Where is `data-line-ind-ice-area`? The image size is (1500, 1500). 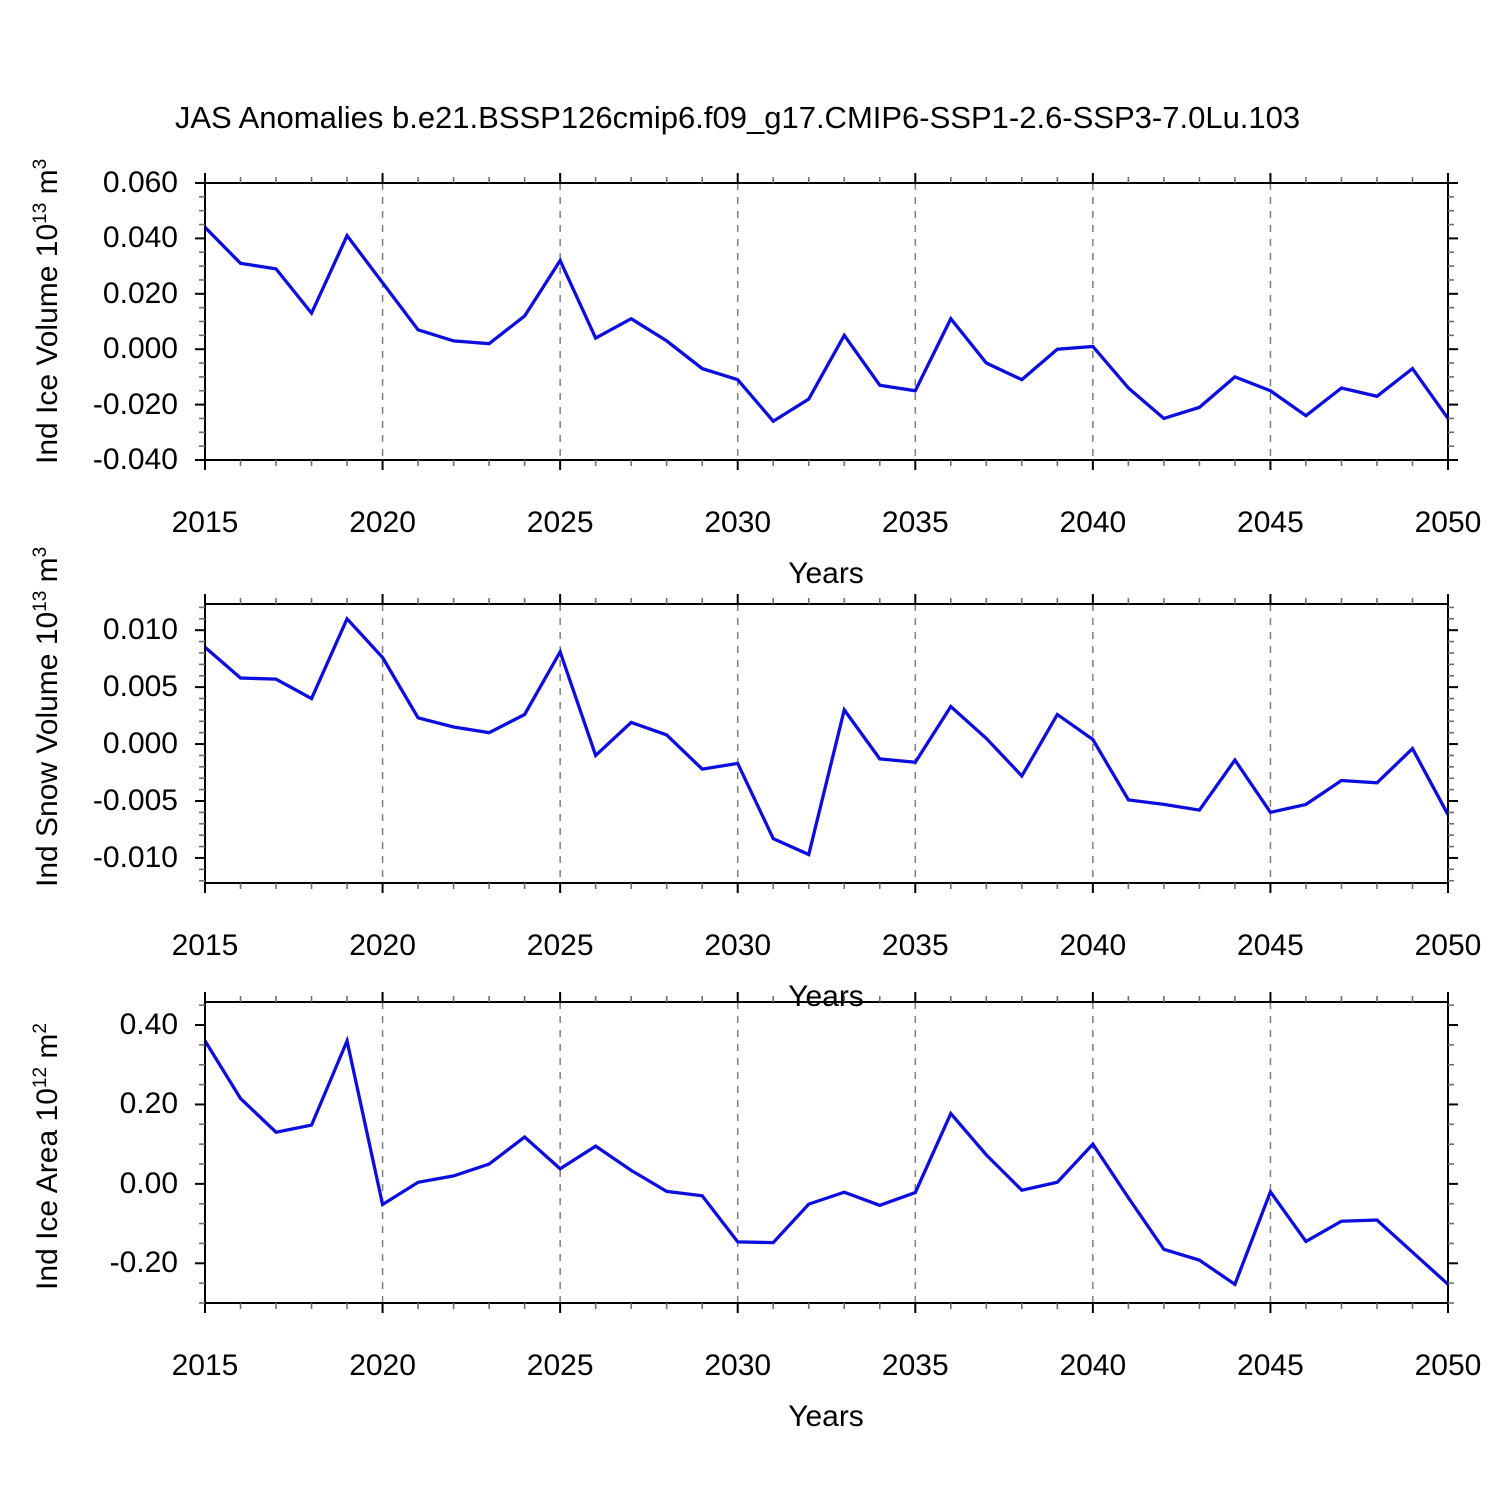 data-line-ind-ice-area is located at coordinates (826, 1161).